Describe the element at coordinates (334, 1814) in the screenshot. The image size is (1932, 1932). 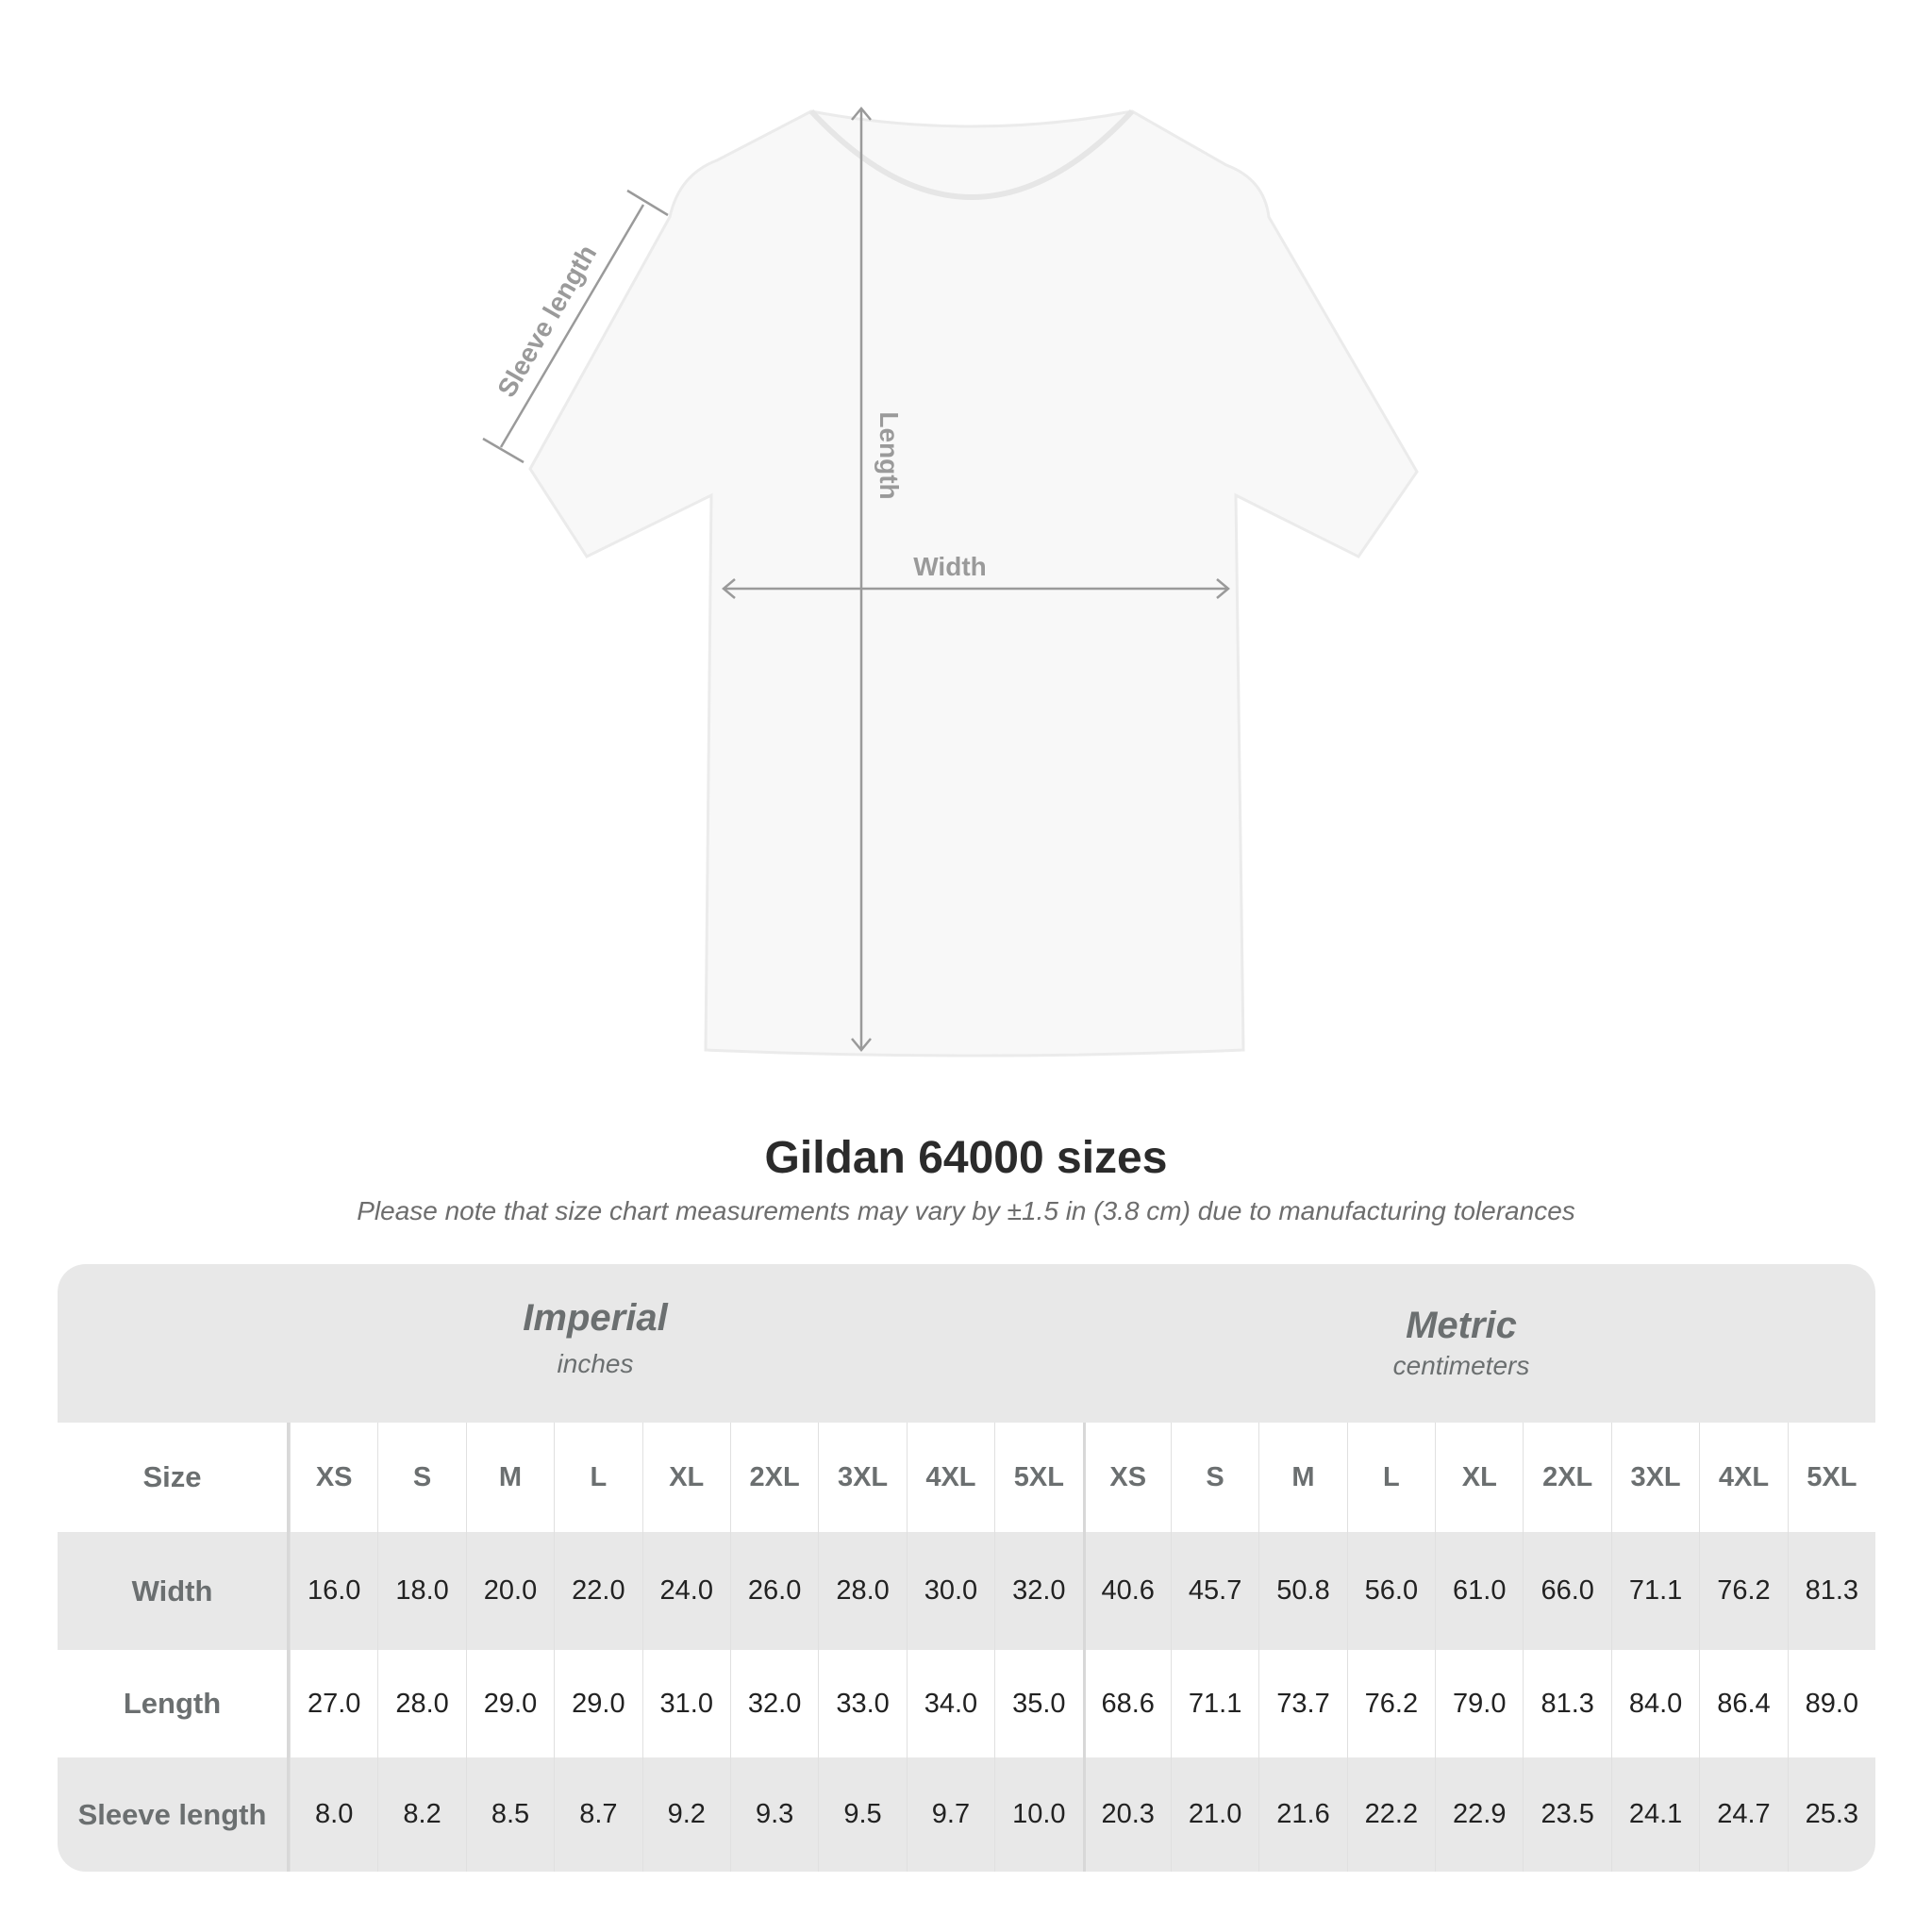
I see `value-cell: 8.0` at that location.